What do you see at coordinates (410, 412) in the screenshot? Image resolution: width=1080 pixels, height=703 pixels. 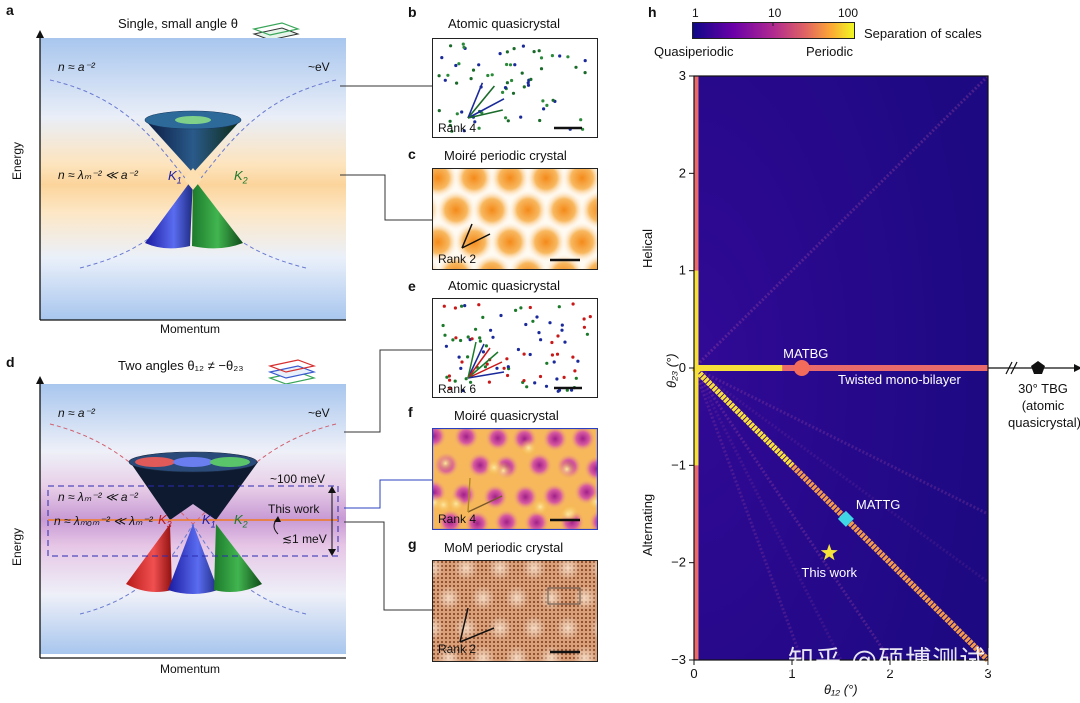 I see `panel-f-letter: f` at bounding box center [410, 412].